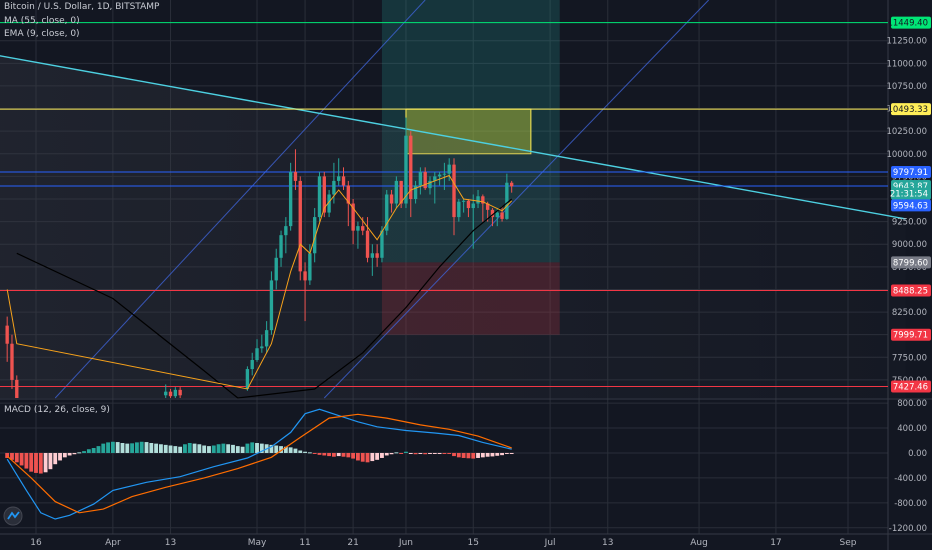 The width and height of the screenshot is (932, 550). What do you see at coordinates (909, 358) in the screenshot?
I see `price-tick-label: 7750.00` at bounding box center [909, 358].